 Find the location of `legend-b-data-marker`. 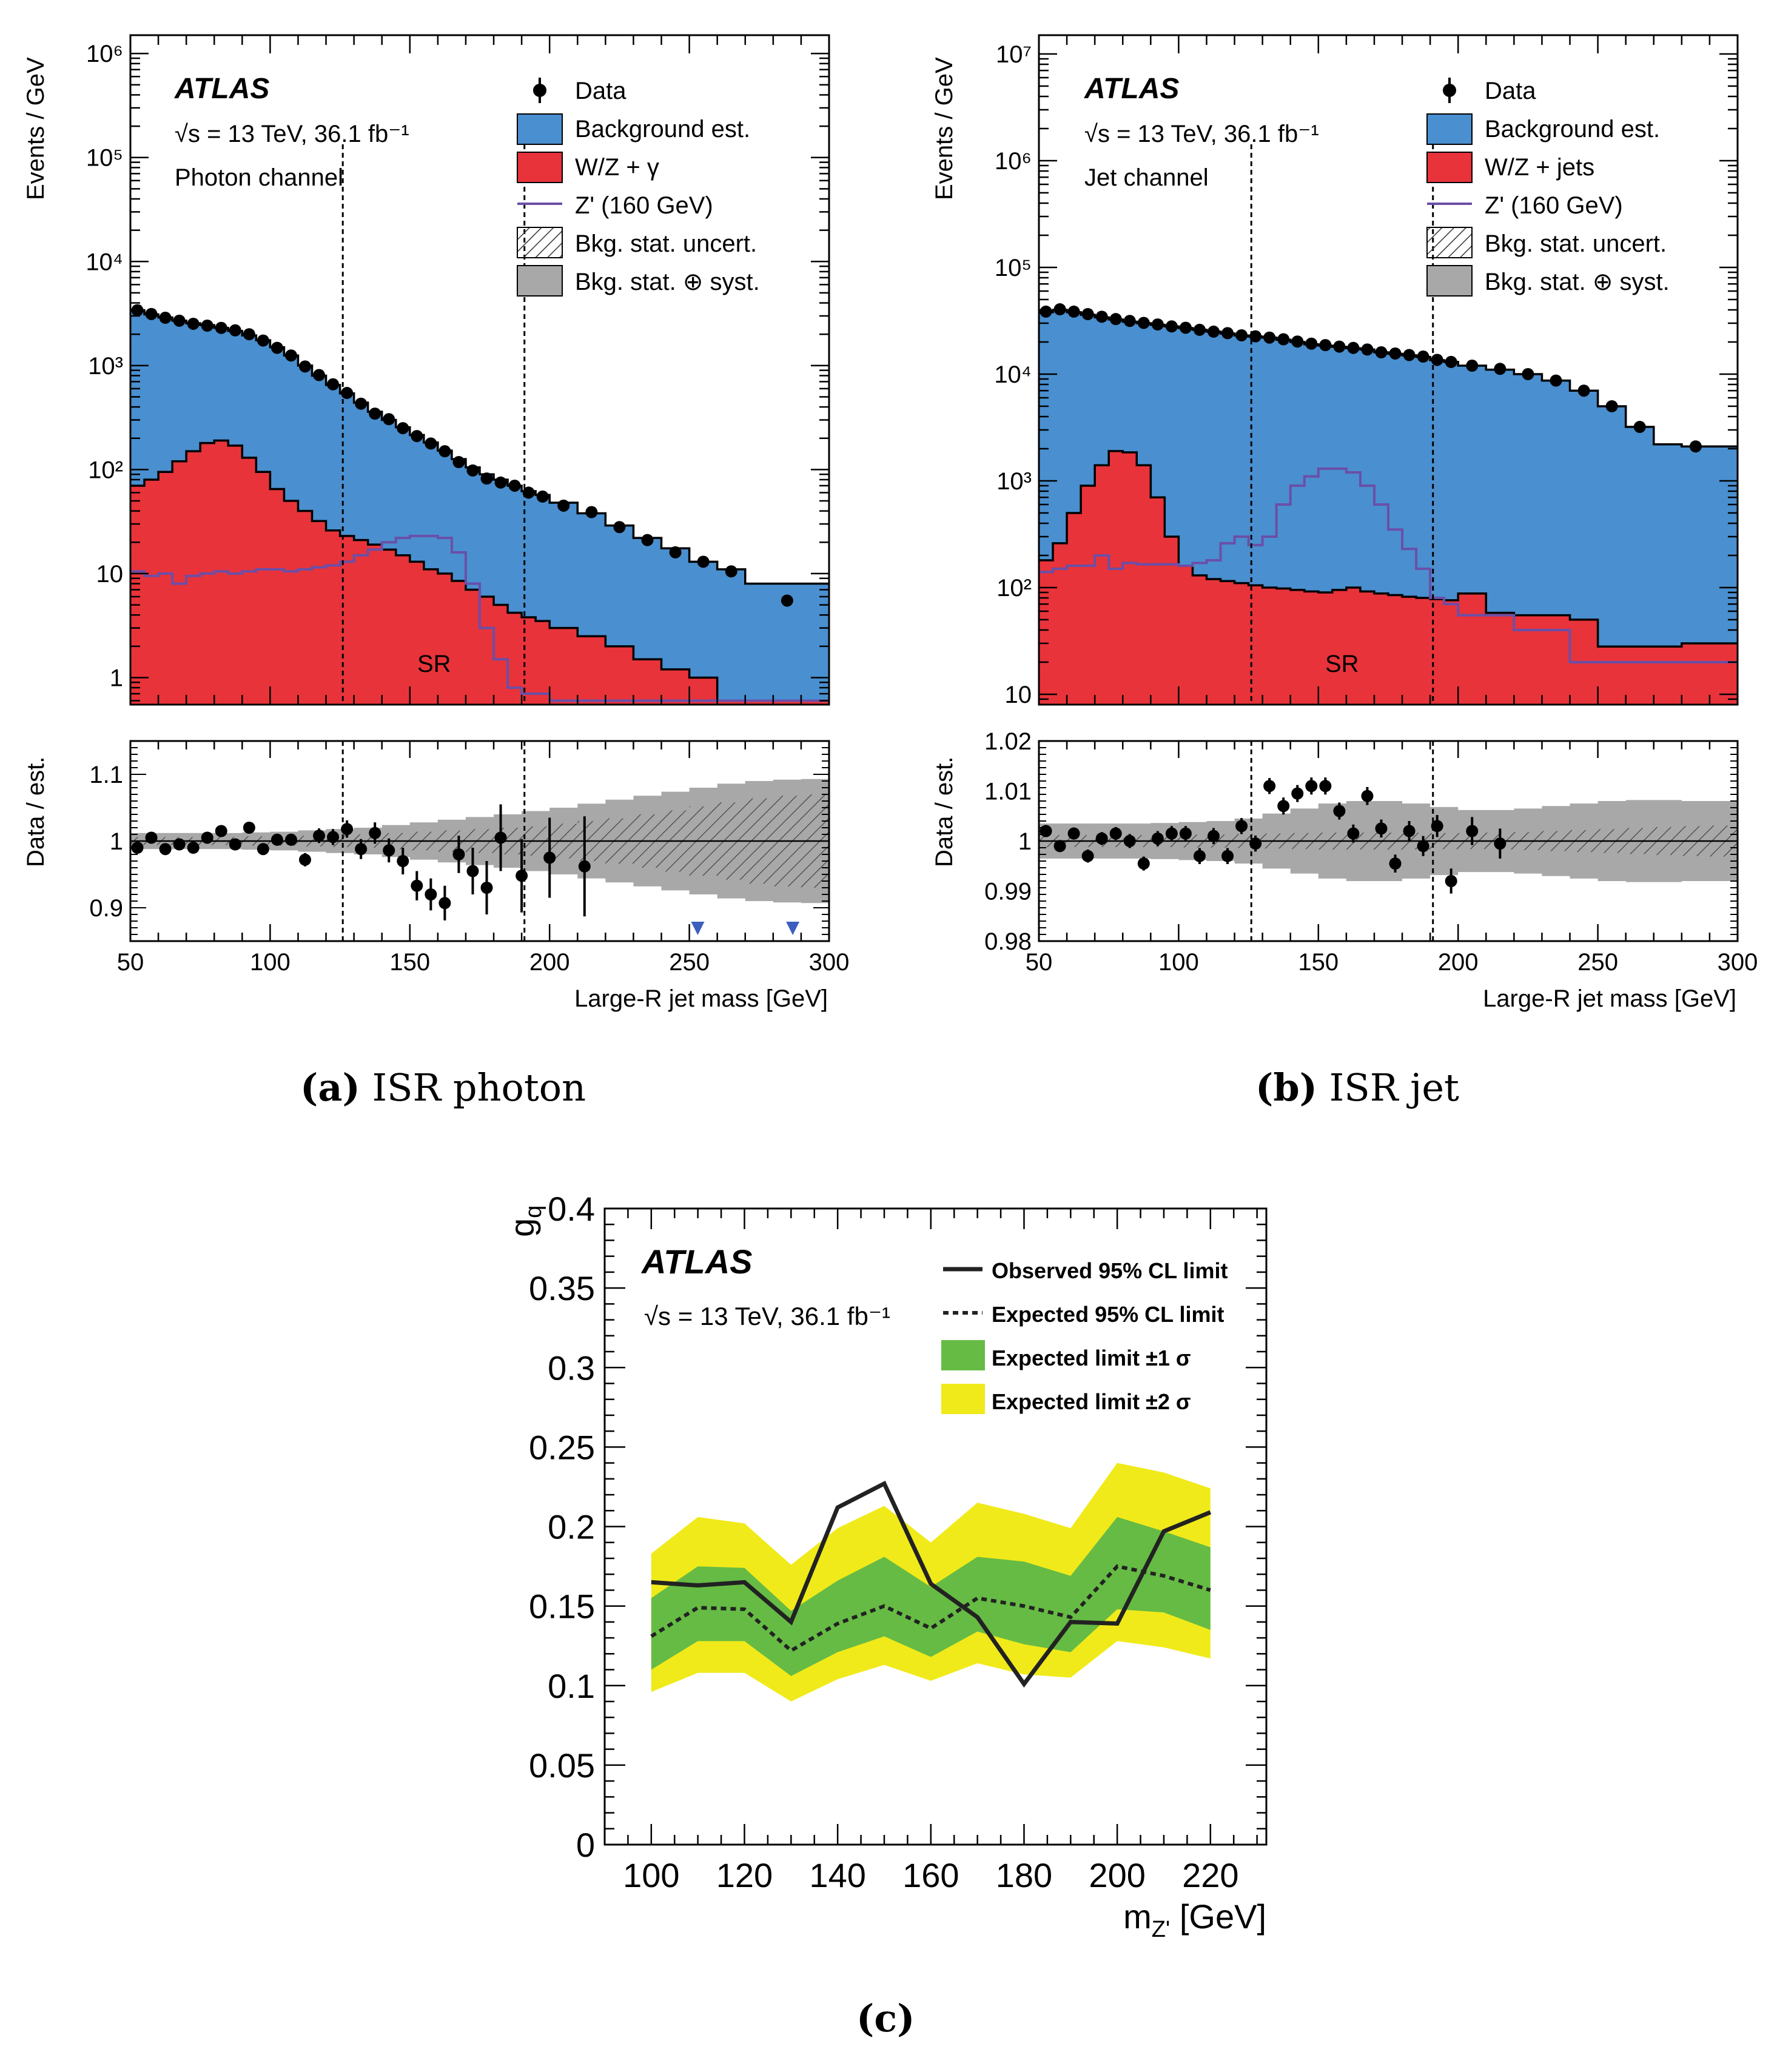

legend-b-data-marker is located at coordinates (1449, 90).